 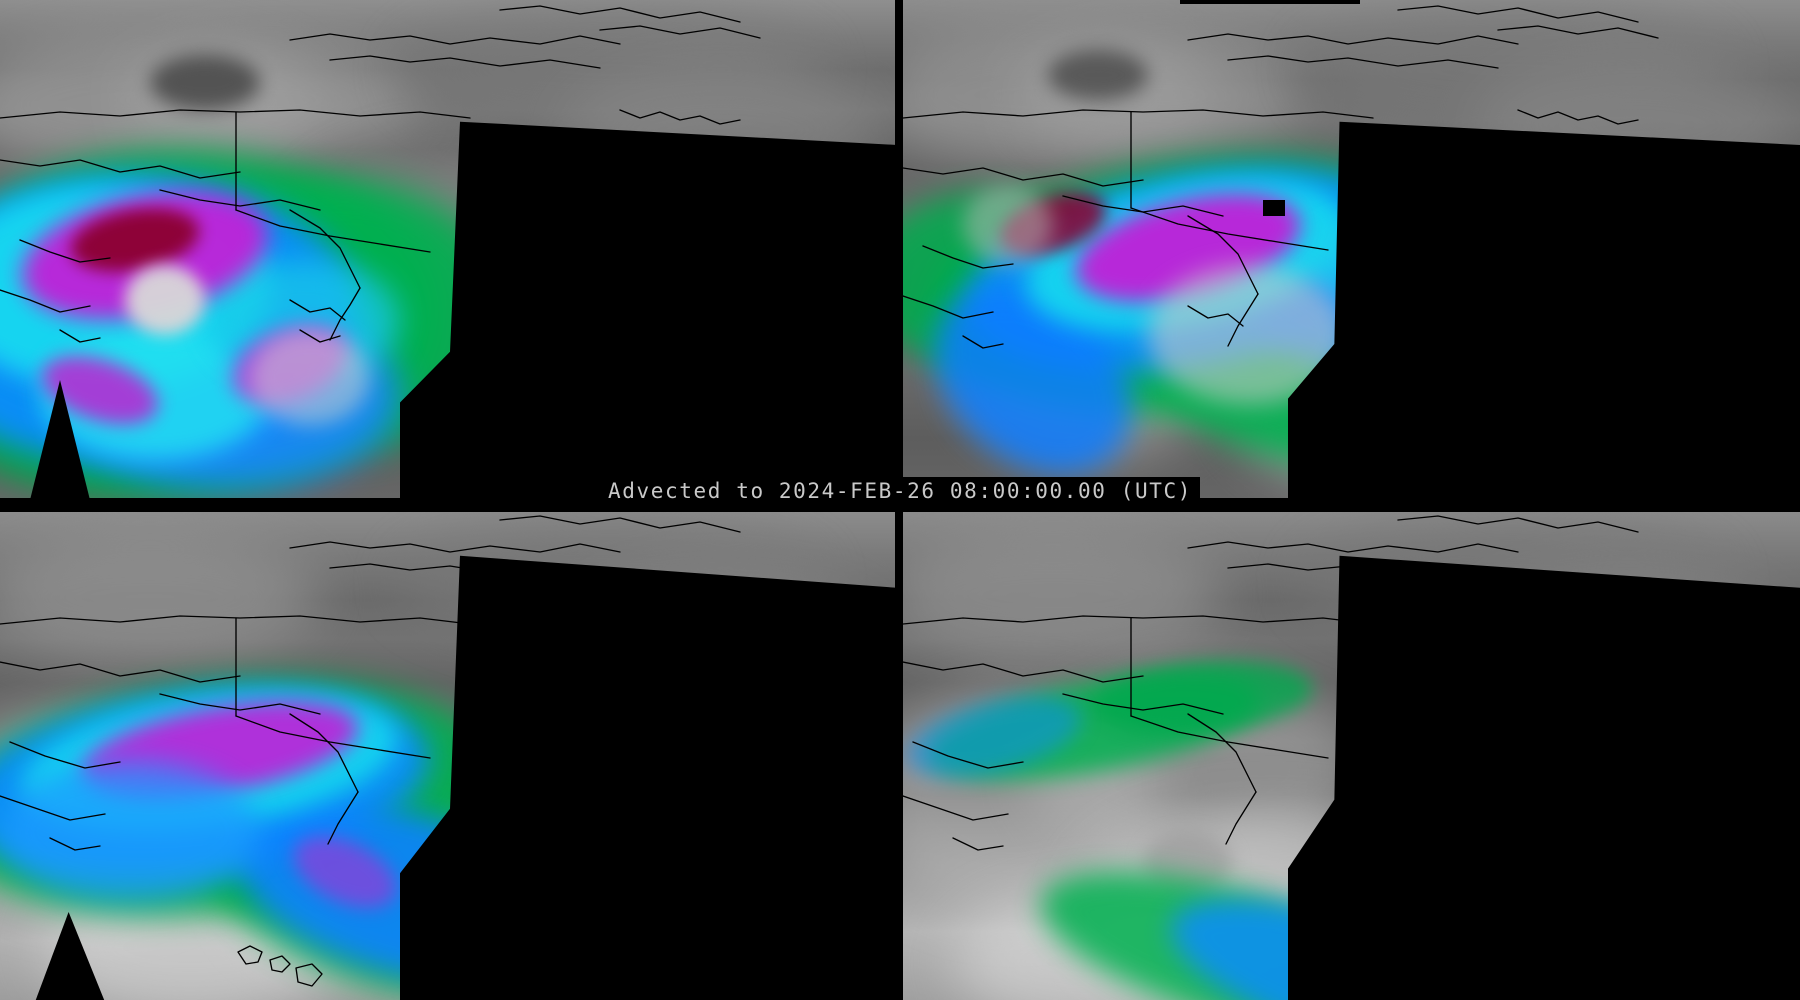 I want to click on top-edge-black-notch, so click(x=1270, y=2).